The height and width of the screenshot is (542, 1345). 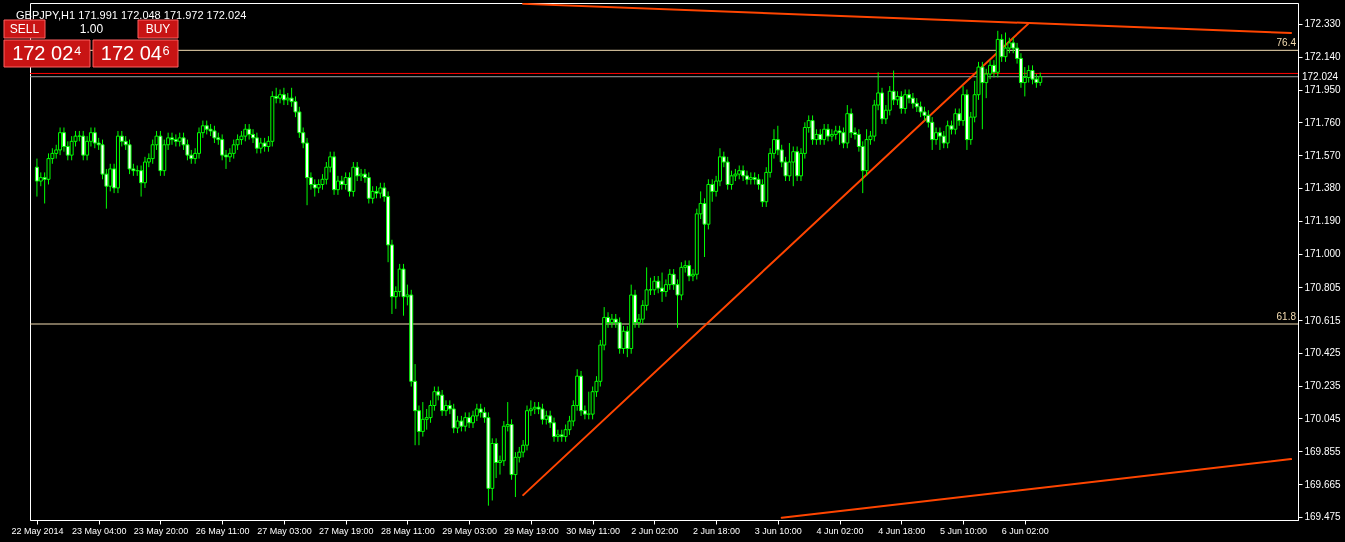 I want to click on y-tick-label: 171.190, so click(x=1323, y=221).